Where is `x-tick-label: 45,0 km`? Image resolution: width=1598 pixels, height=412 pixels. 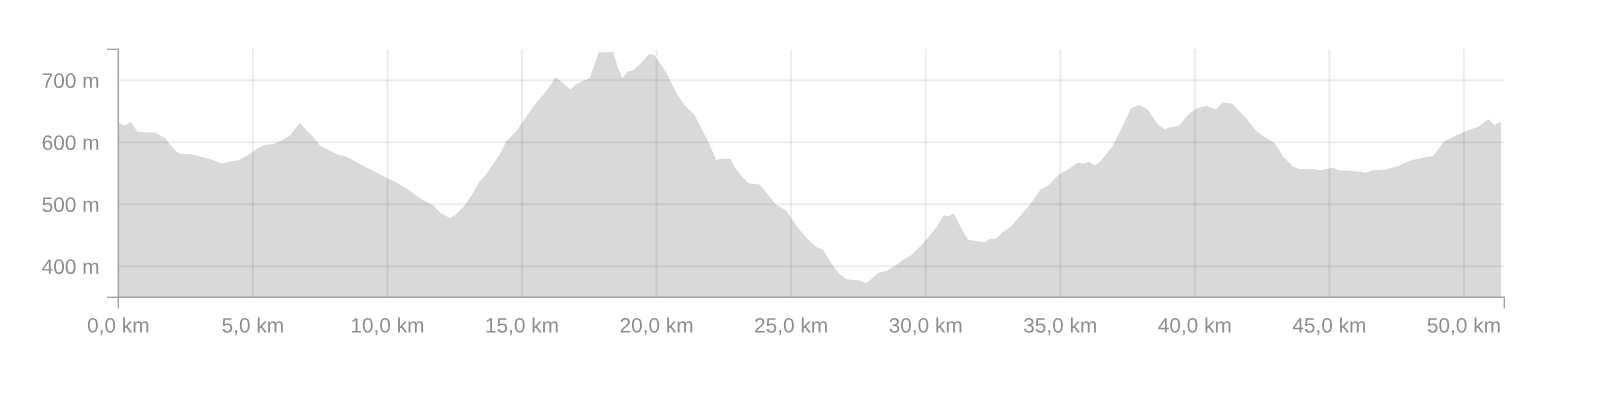
x-tick-label: 45,0 km is located at coordinates (1329, 326).